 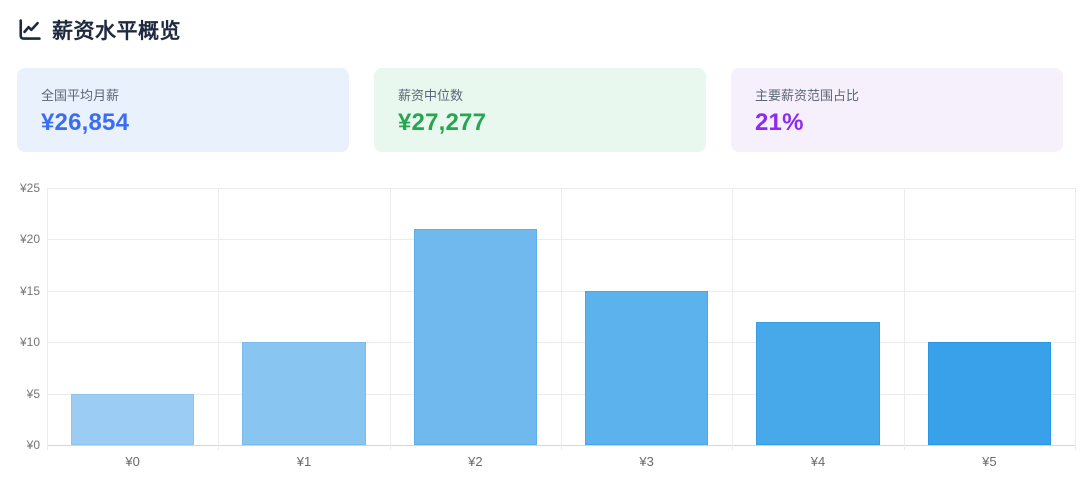 What do you see at coordinates (85, 122) in the screenshot?
I see `stat-value: ¥26,854` at bounding box center [85, 122].